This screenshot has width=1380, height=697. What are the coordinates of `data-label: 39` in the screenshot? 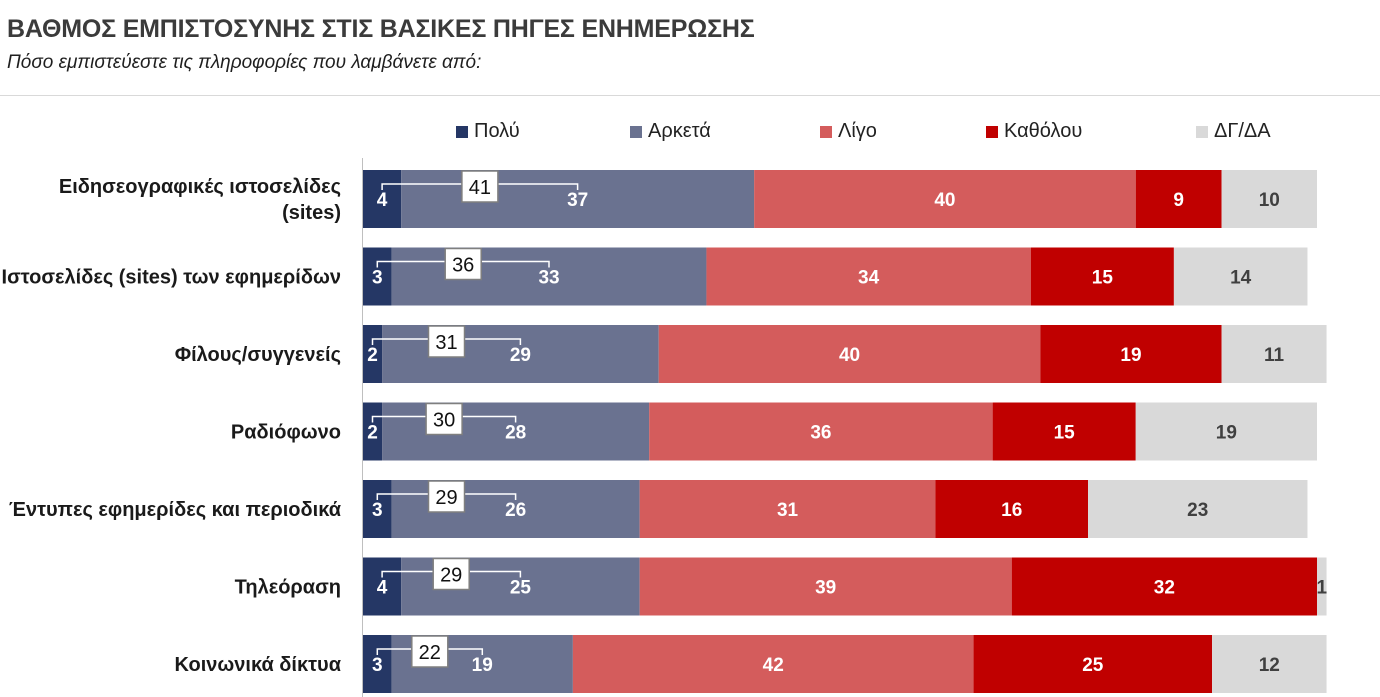 It's located at (825, 588).